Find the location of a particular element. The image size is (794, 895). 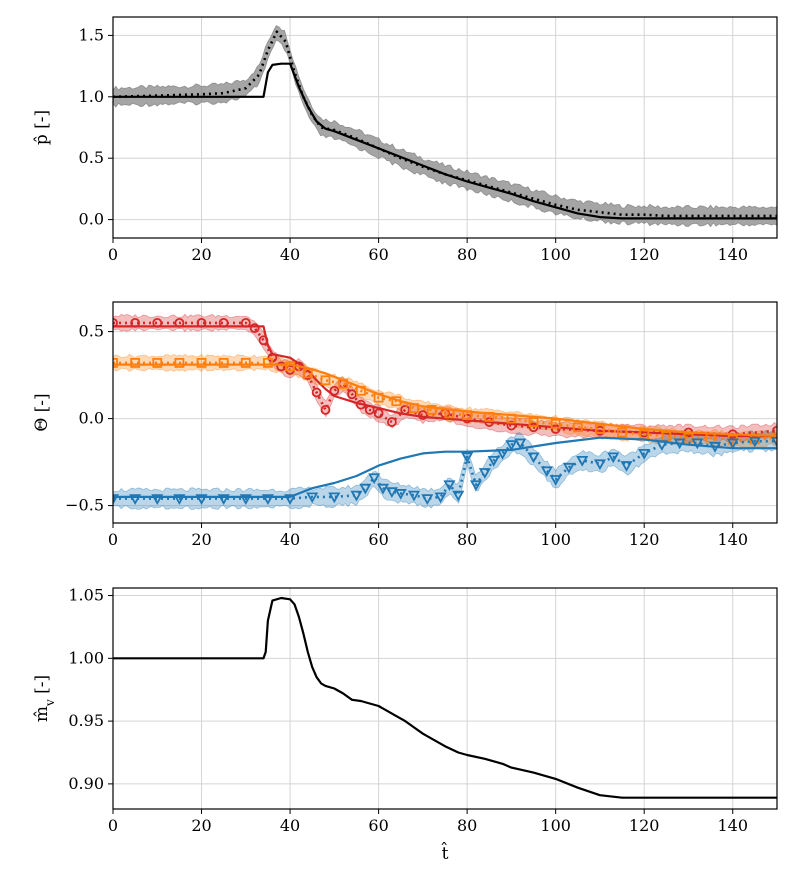

x-axis-label: t̂ is located at coordinates (444, 853).